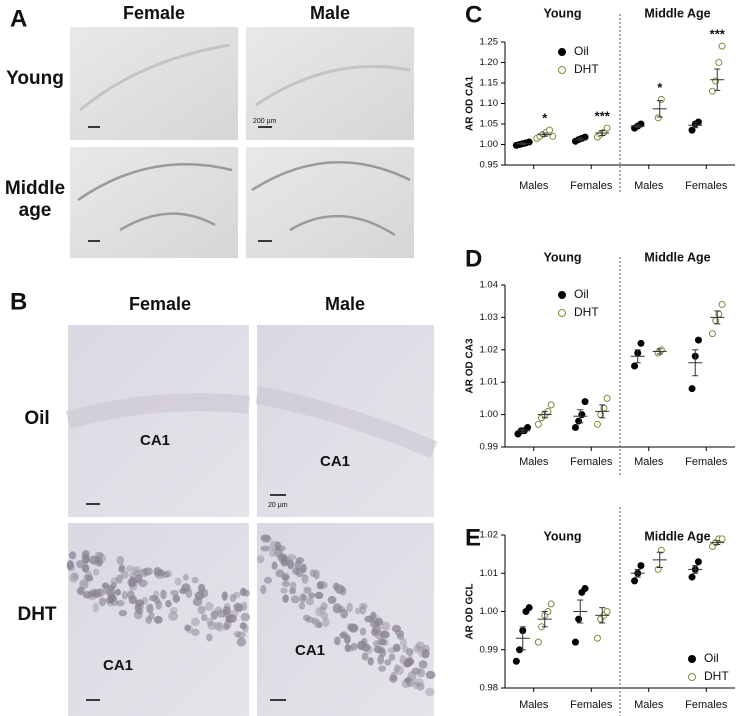 The width and height of the screenshot is (740, 716). What do you see at coordinates (470, 611) in the screenshot?
I see `y-axis-label: AR OD GCL` at bounding box center [470, 611].